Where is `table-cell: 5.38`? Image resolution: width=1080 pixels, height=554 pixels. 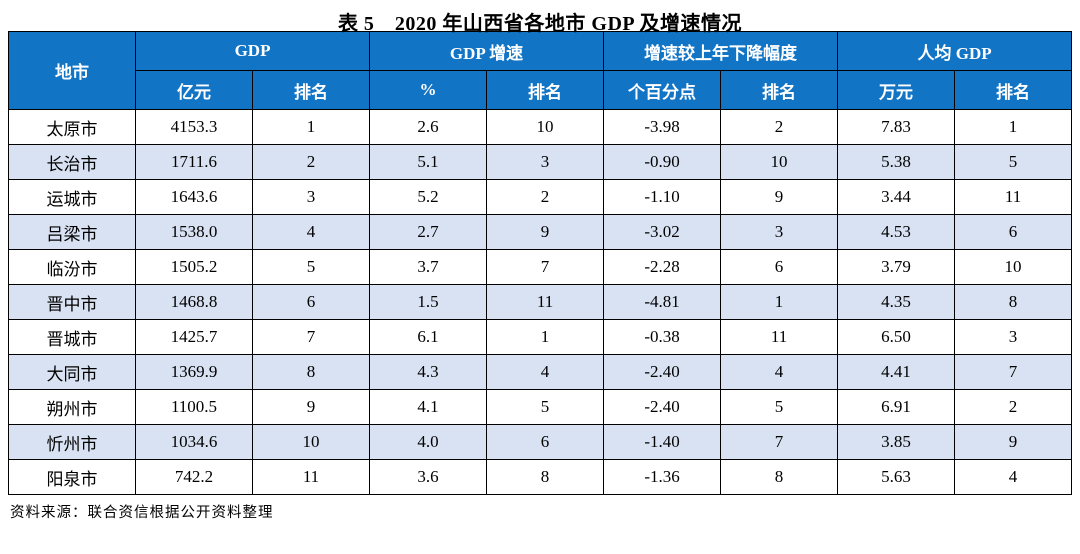 table-cell: 5.38 is located at coordinates (896, 162).